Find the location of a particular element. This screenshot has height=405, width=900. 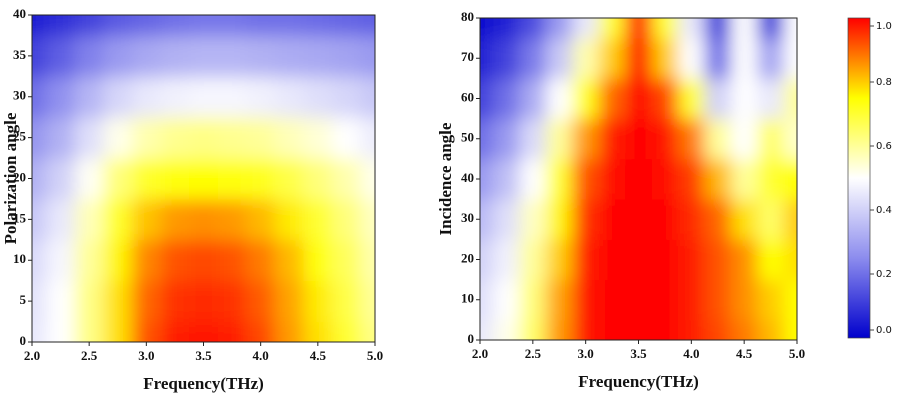

x-tick-label: 5.0 is located at coordinates (797, 353).